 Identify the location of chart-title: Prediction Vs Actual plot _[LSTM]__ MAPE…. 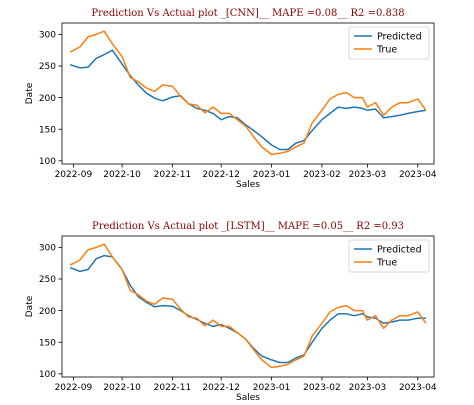
(248, 226).